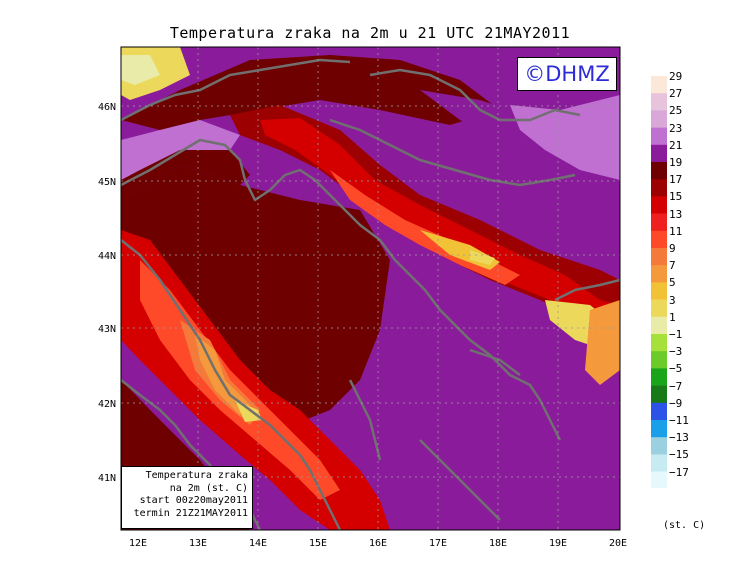 Image resolution: width=740 pixels, height=582 pixels. Describe the element at coordinates (198, 543) in the screenshot. I see `lon-tick: 13E` at that location.